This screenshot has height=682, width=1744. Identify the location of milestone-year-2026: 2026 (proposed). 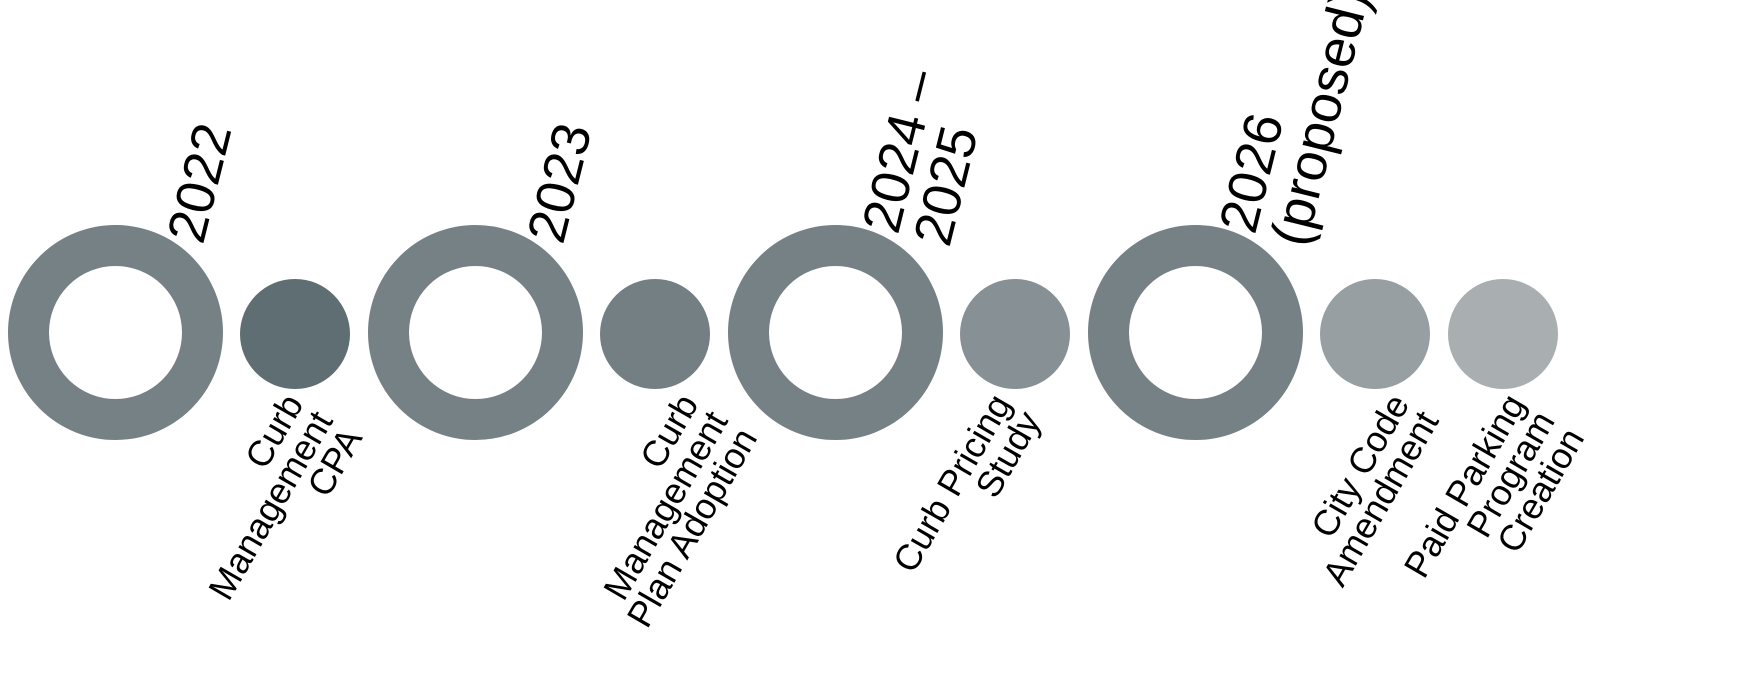
(1294, 125).